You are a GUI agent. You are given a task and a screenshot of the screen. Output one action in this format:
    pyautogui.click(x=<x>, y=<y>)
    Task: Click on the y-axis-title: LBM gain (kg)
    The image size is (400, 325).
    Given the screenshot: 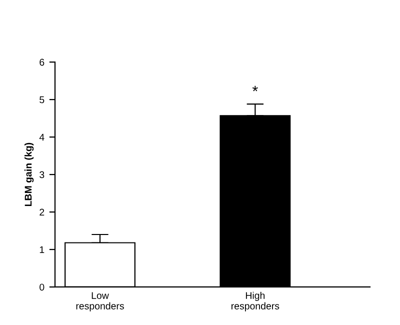 What is the action you would take?
    pyautogui.click(x=29, y=174)
    